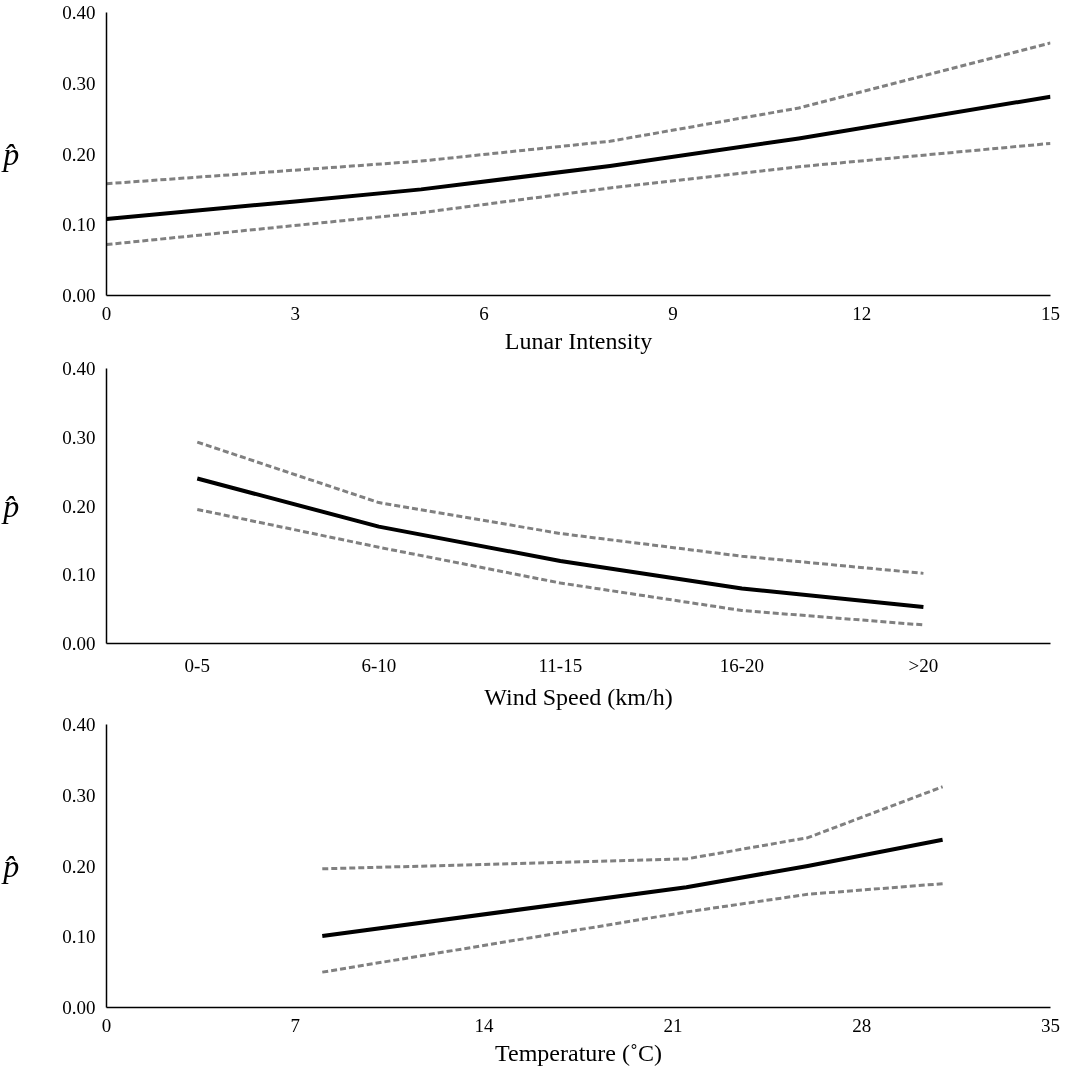  Describe the element at coordinates (379, 665) in the screenshot. I see `x-tick-label: 6-10` at that location.